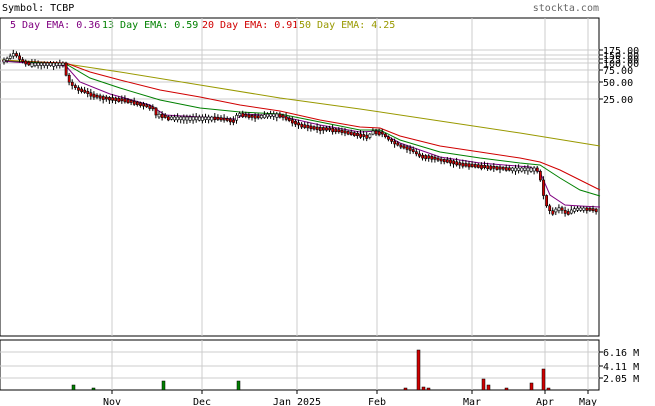 This screenshot has height=406, width=655. What do you see at coordinates (618, 100) in the screenshot?
I see `price-tick-label: 25.00` at bounding box center [618, 100].